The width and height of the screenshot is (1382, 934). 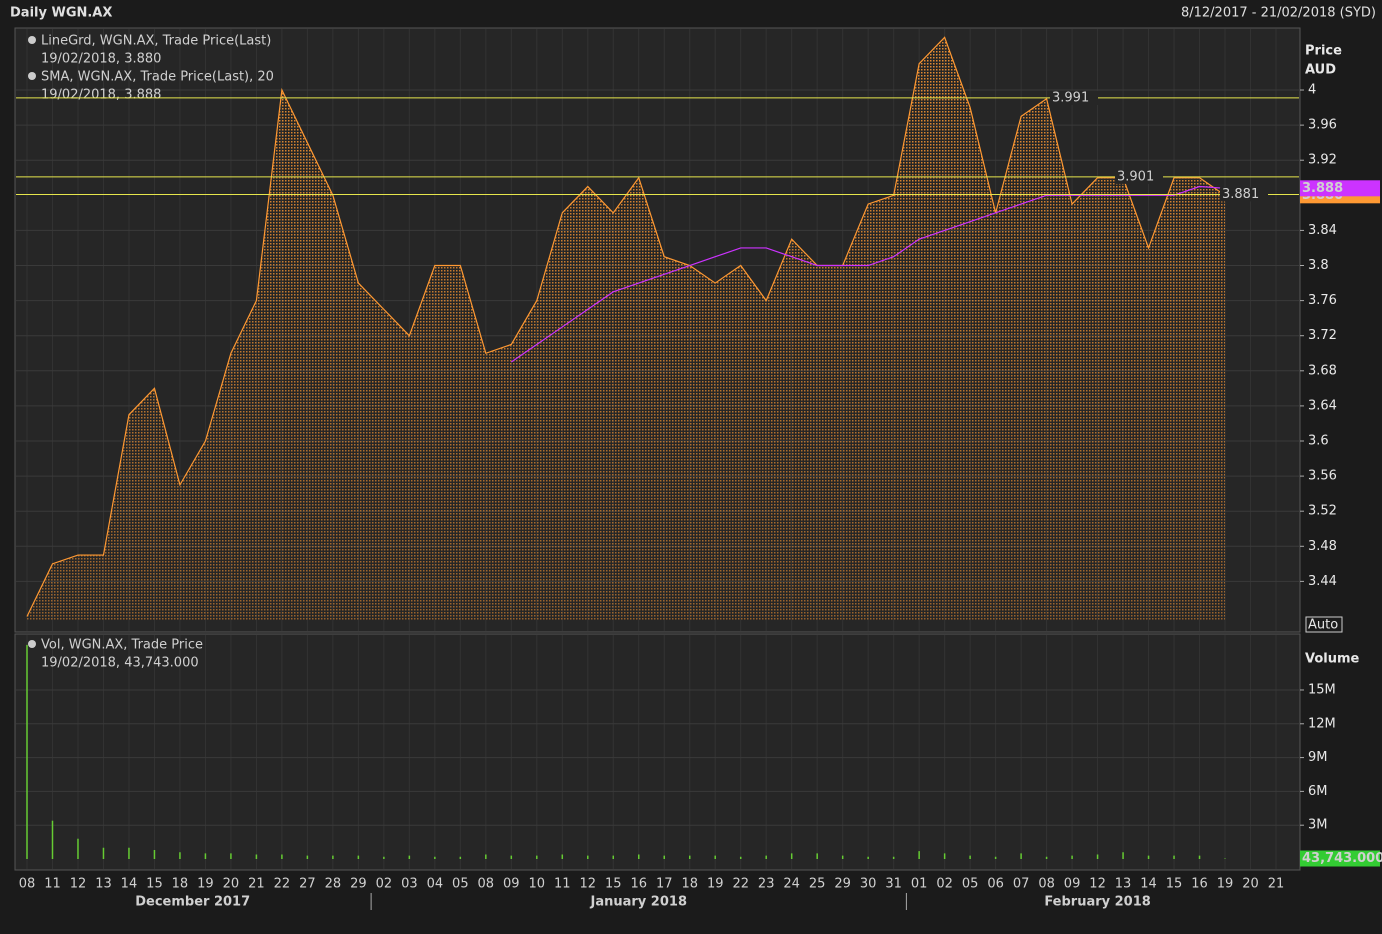 What do you see at coordinates (231, 884) in the screenshot?
I see `x-tick-label: 20` at bounding box center [231, 884].